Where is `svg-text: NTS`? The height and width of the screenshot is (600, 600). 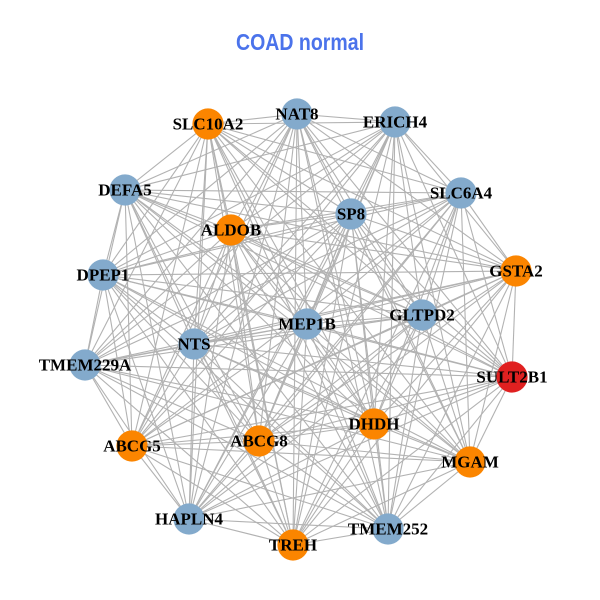 svg-text: NTS is located at coordinates (193, 344).